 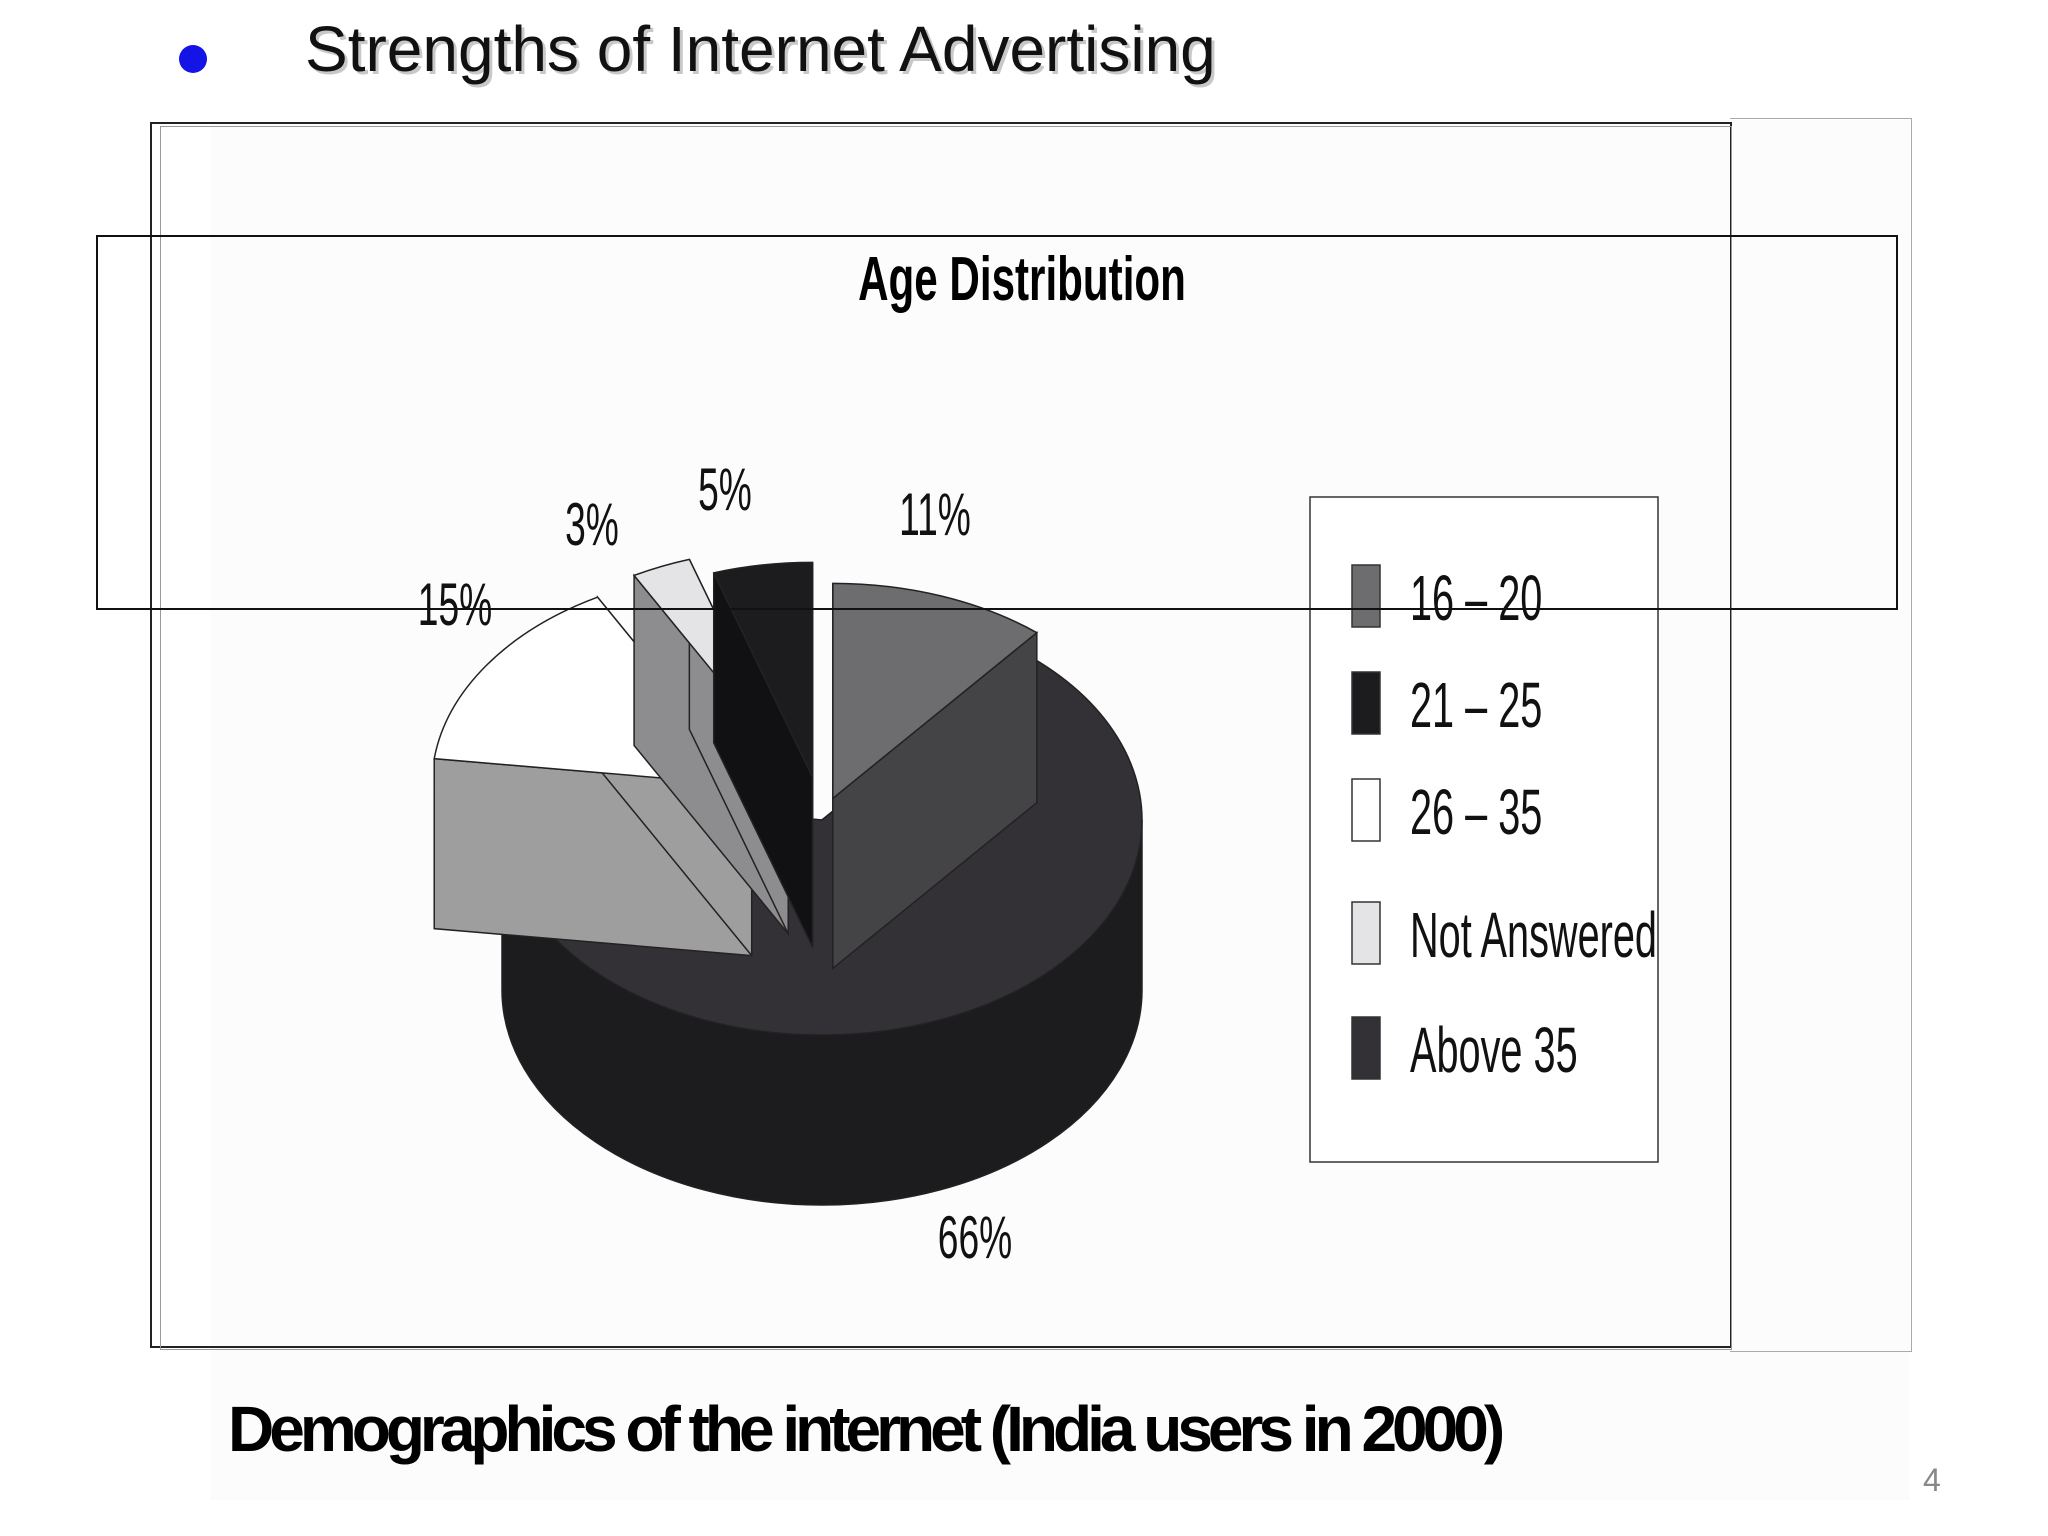 I want to click on legend-label: 26 – 35, so click(x=1476, y=813).